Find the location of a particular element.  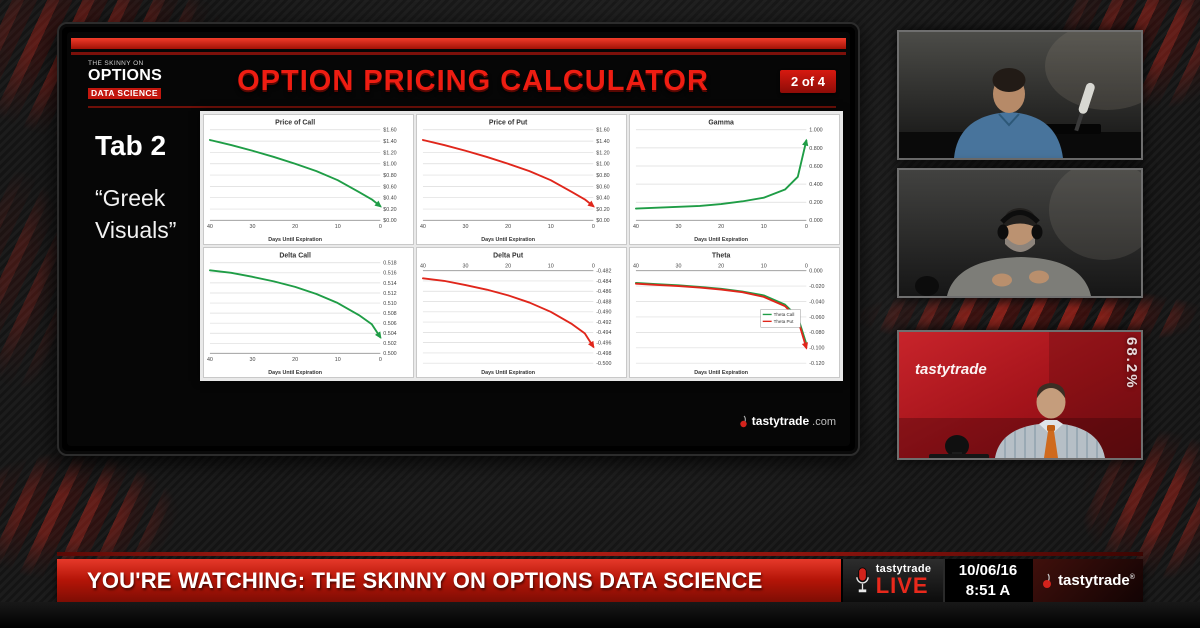

bottom-band is located at coordinates (600, 615).